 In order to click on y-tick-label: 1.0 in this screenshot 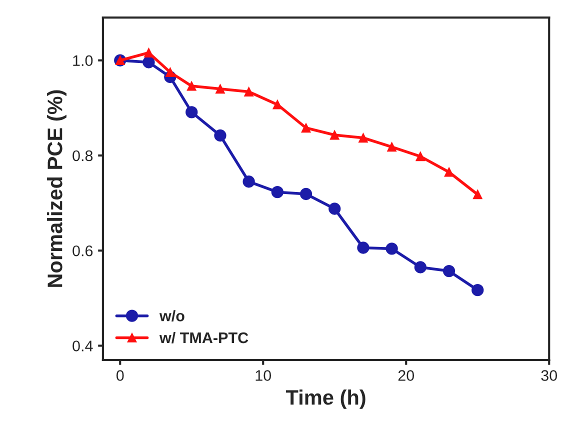, I will do `click(83, 60)`.